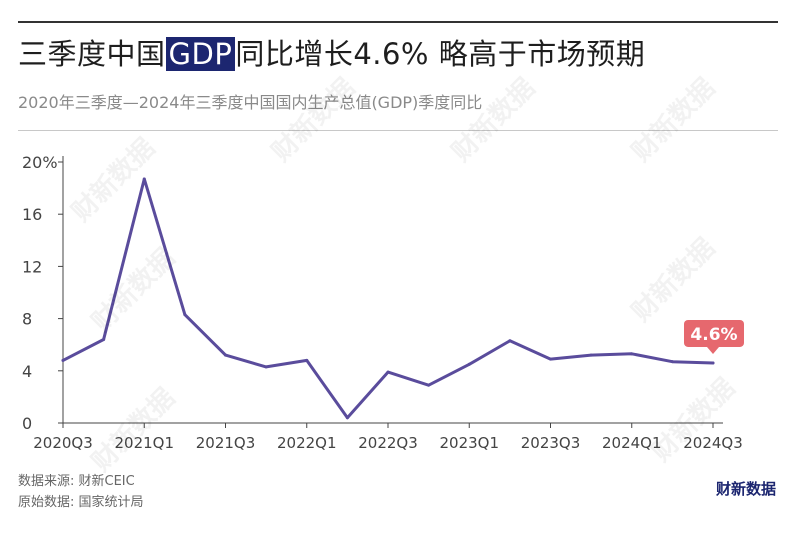  What do you see at coordinates (440, 54) in the screenshot?
I see `title-suffix: 同比增长4.6% 略高于市场预期` at bounding box center [440, 54].